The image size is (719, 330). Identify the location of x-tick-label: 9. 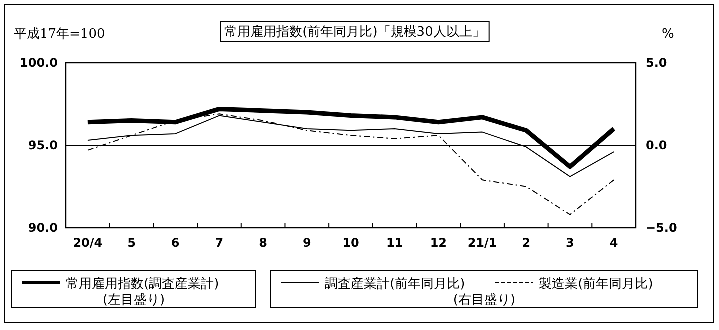
(307, 243).